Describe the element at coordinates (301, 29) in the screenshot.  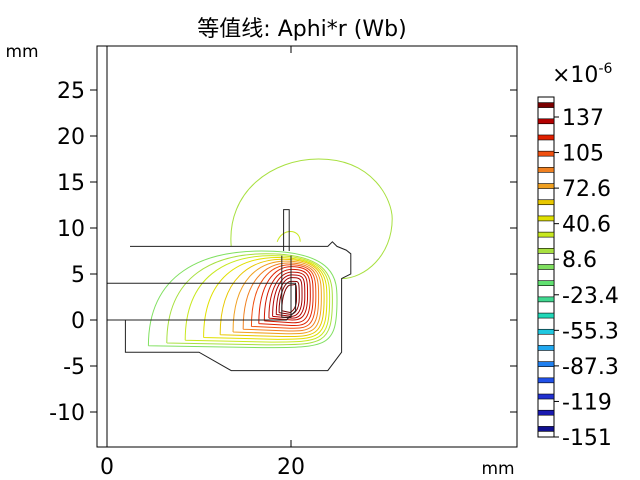
I see `chart-title: 等值线: Aphi*r (Wb)` at that location.